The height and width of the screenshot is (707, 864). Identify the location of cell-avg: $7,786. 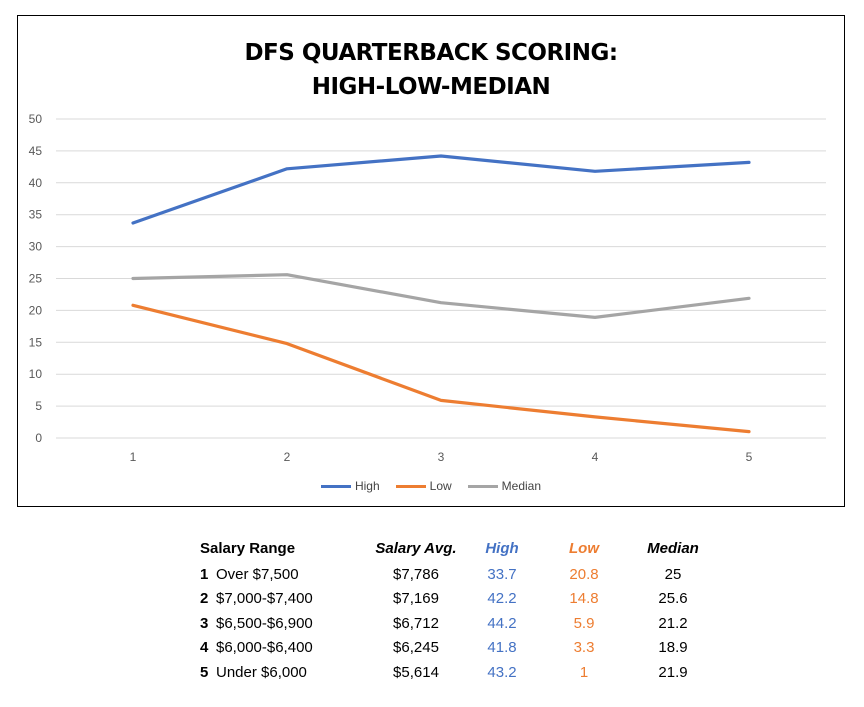
(416, 574).